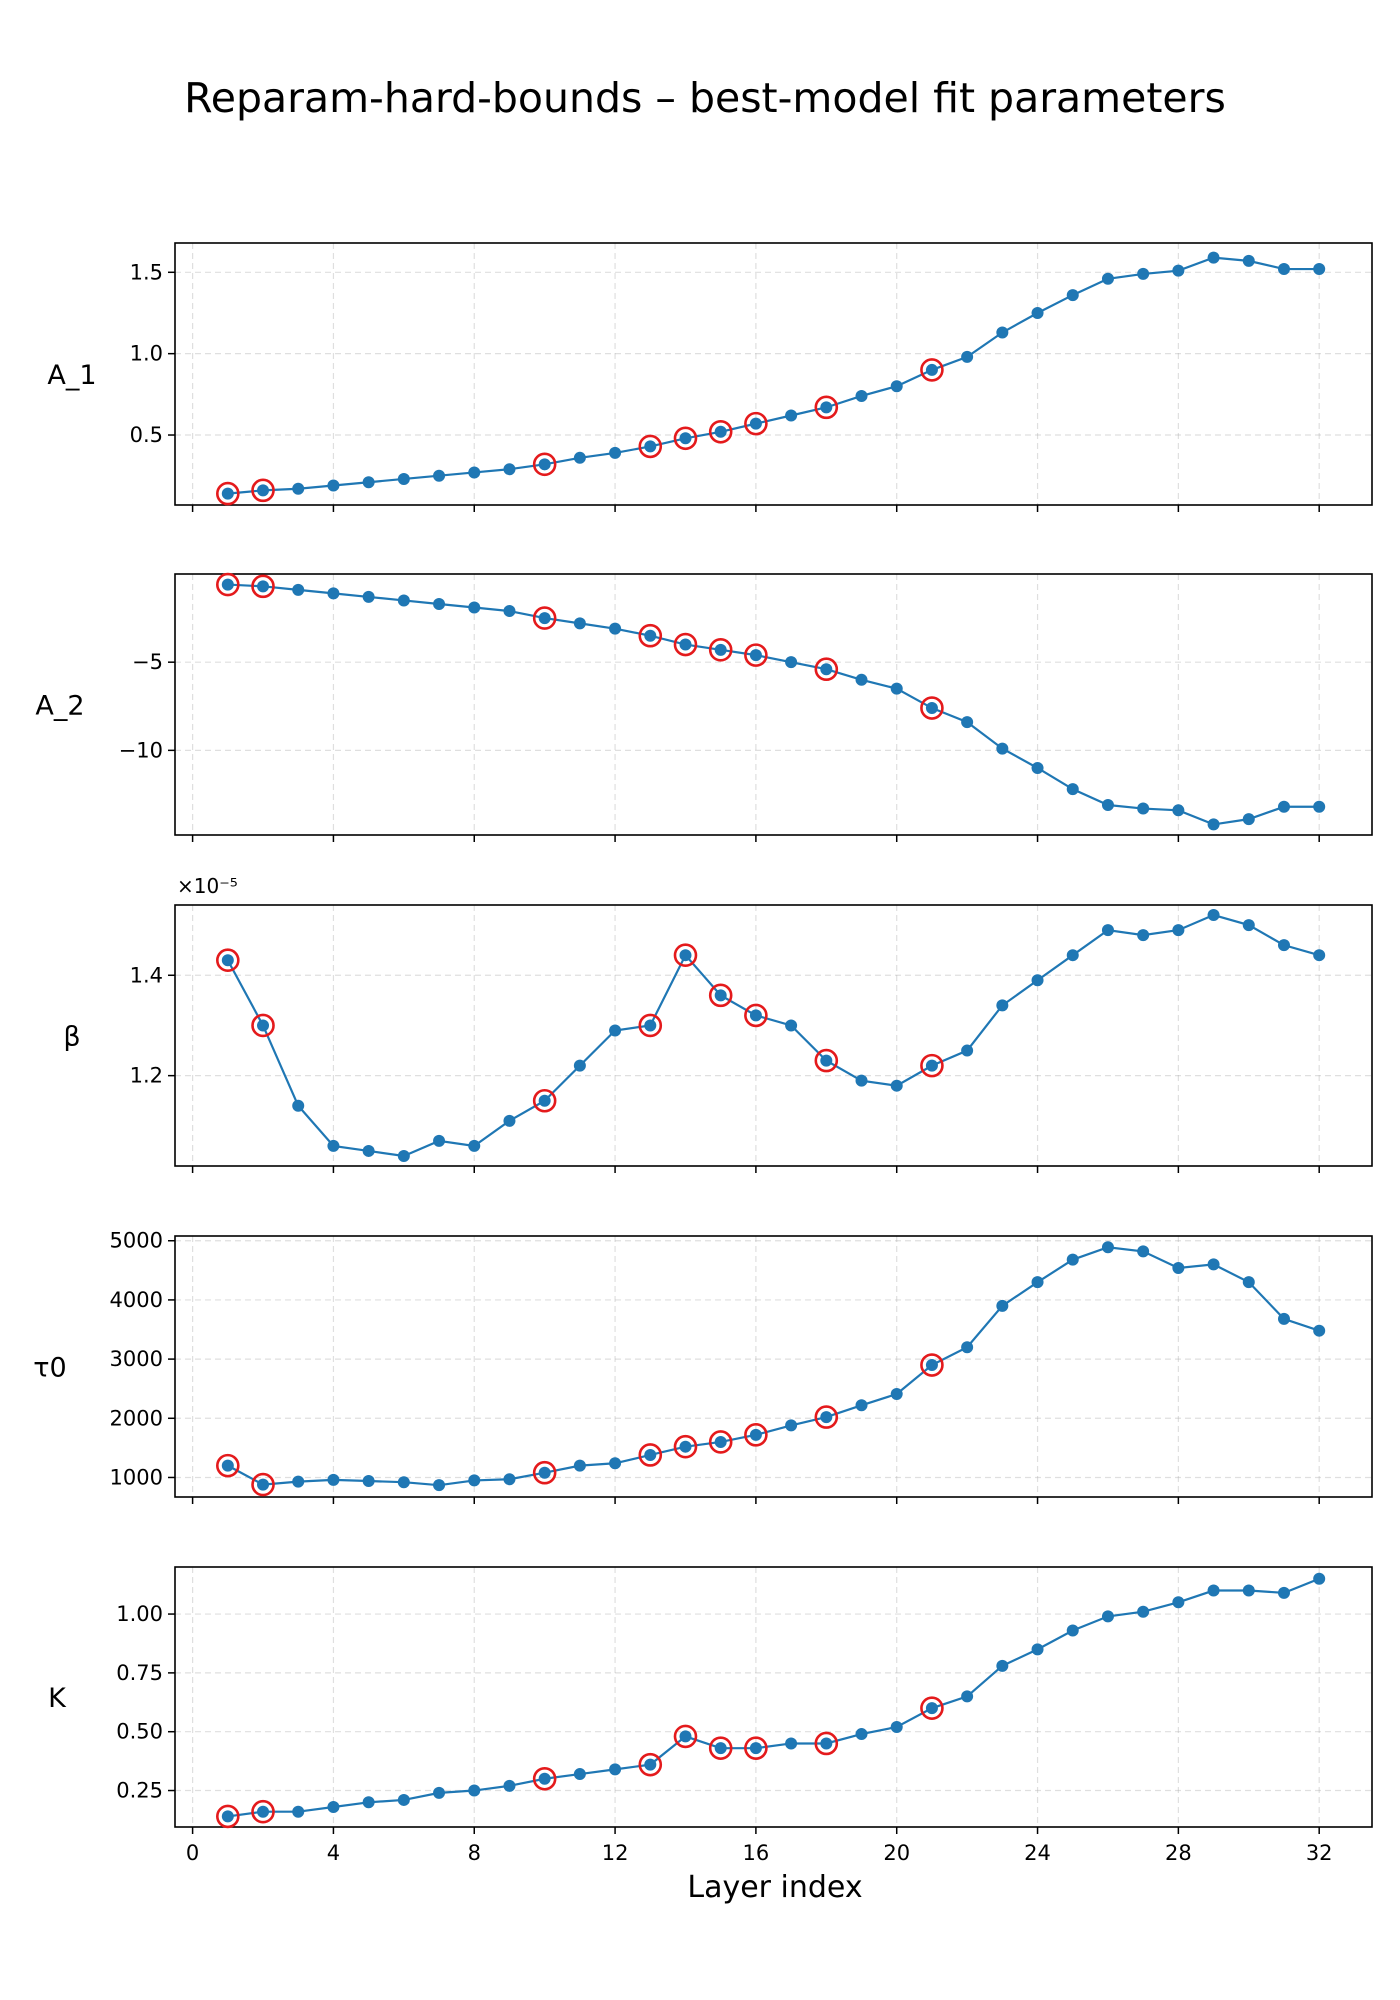  What do you see at coordinates (773, 1035) in the screenshot?
I see `series-line` at bounding box center [773, 1035].